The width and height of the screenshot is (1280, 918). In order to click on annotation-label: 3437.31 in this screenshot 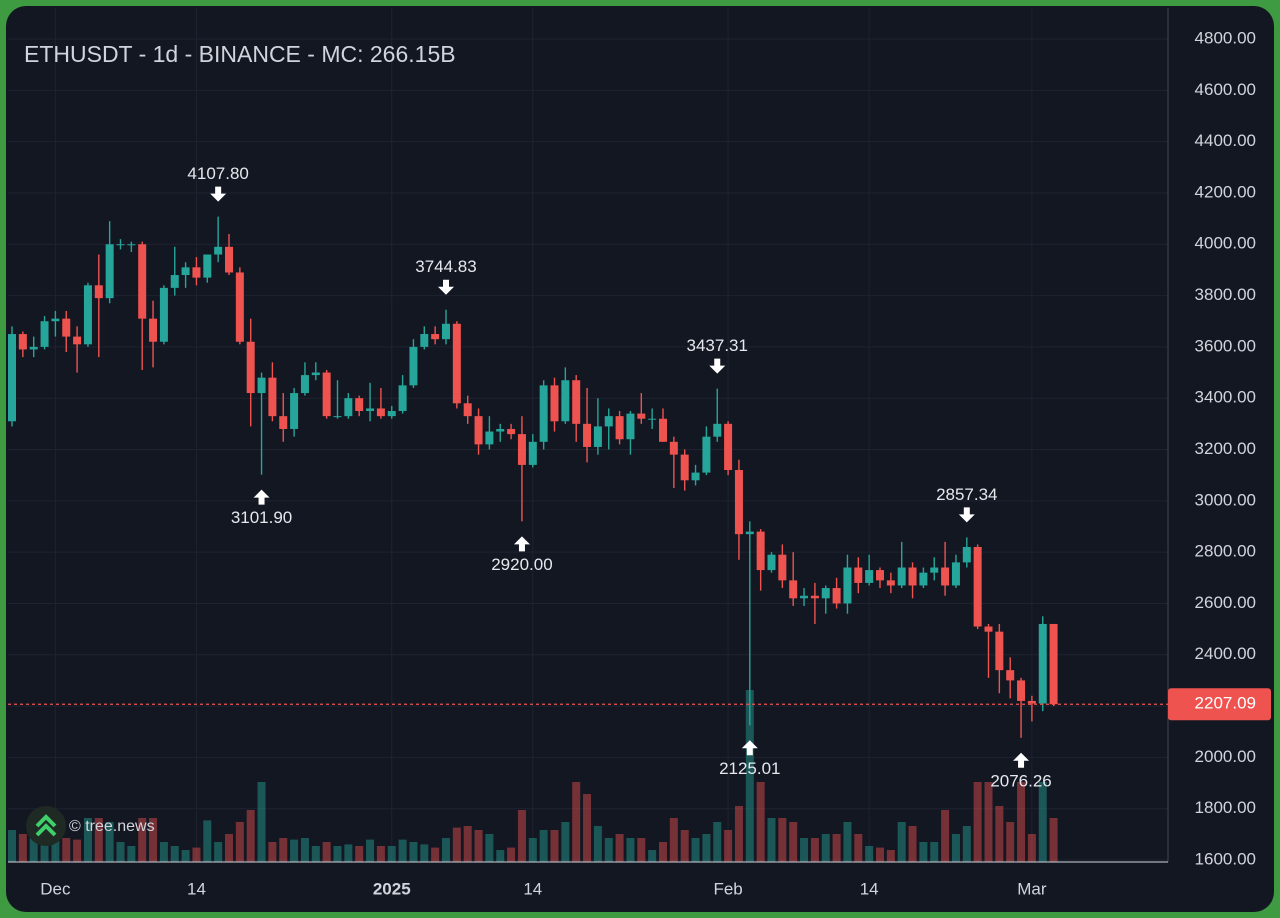, I will do `click(717, 345)`.